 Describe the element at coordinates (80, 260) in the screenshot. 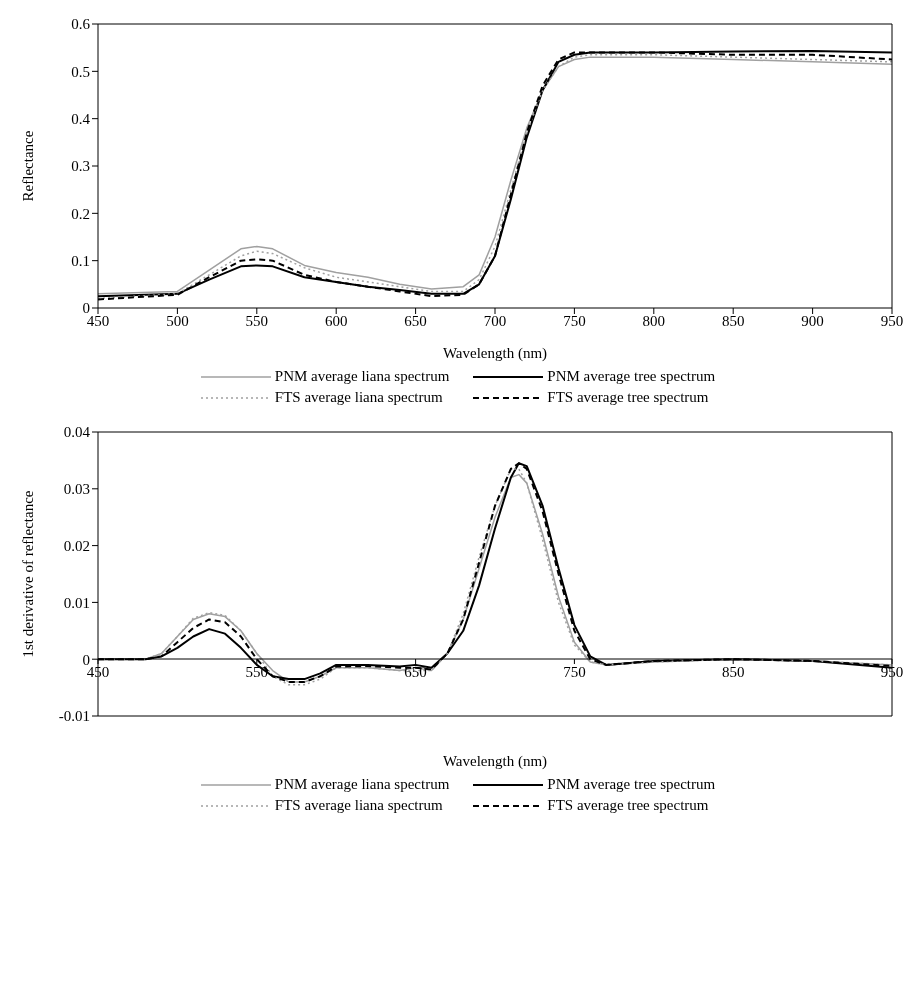

I see `y-tick-label: 0.1` at that location.